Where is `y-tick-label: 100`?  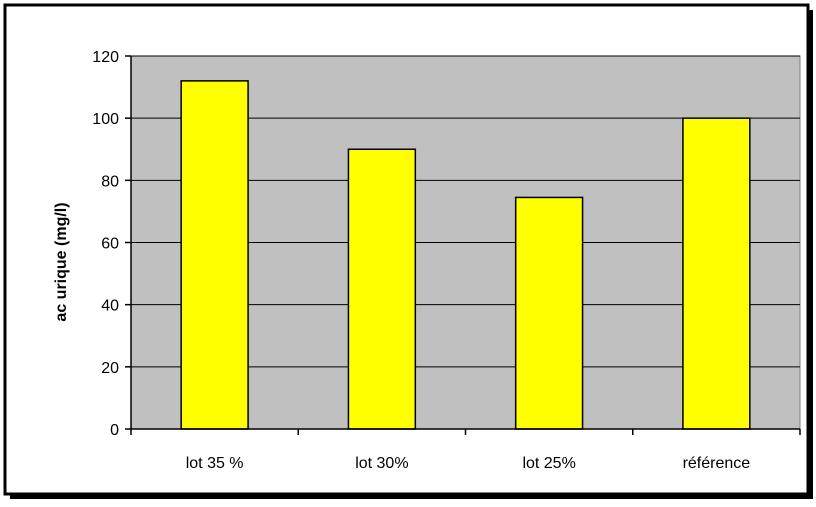
y-tick-label: 100 is located at coordinates (105, 119).